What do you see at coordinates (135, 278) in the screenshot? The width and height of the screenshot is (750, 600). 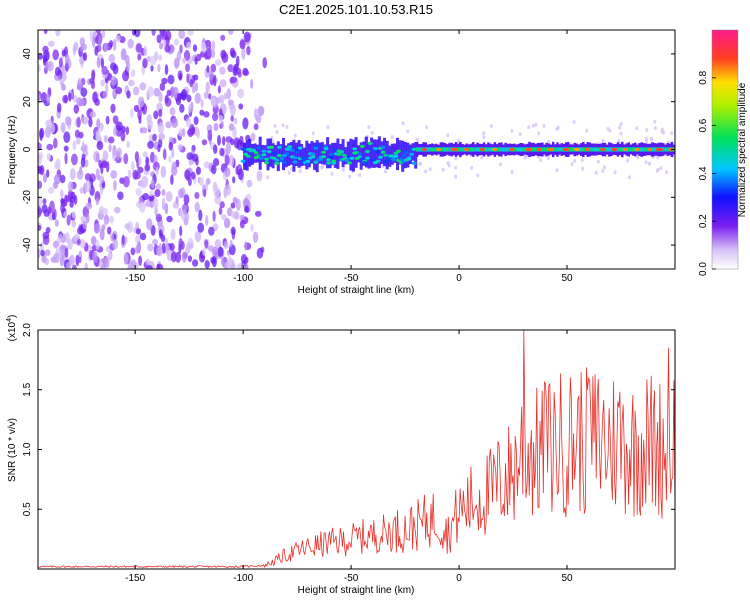 I see `x-tick-label: -150` at bounding box center [135, 278].